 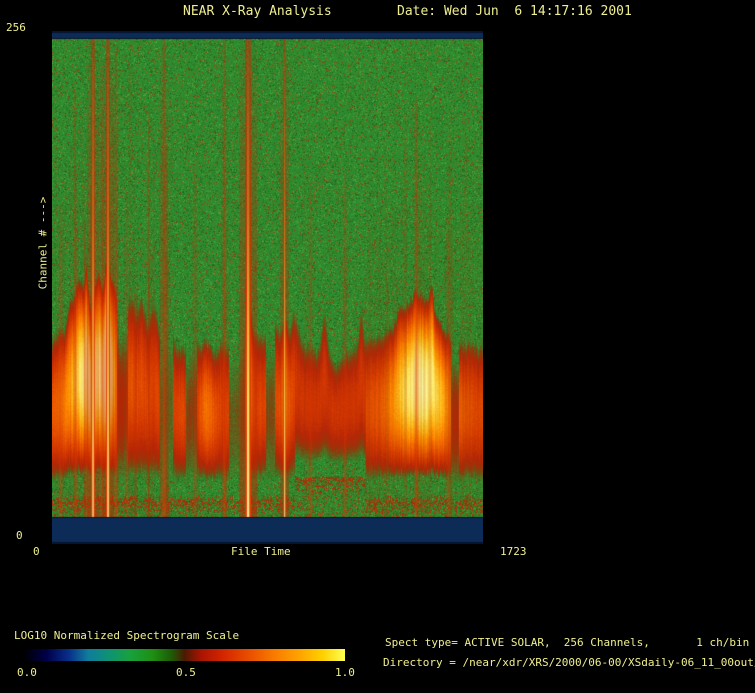 What do you see at coordinates (514, 11) in the screenshot?
I see `date-label: Date: Wed Jun 6 14:17:16 2001` at bounding box center [514, 11].